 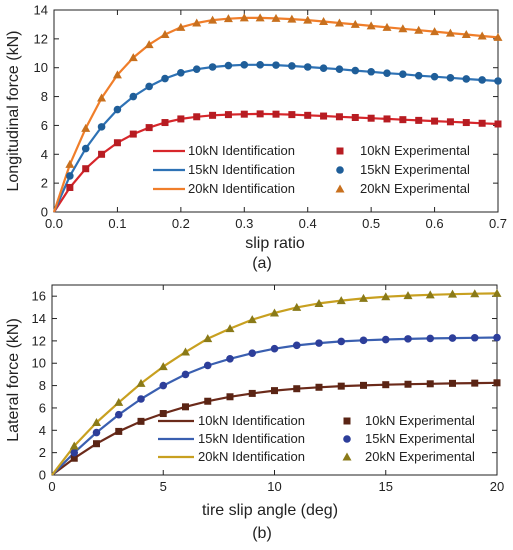 I want to click on x-axis-label: tire slip angle (deg), so click(x=270, y=510).